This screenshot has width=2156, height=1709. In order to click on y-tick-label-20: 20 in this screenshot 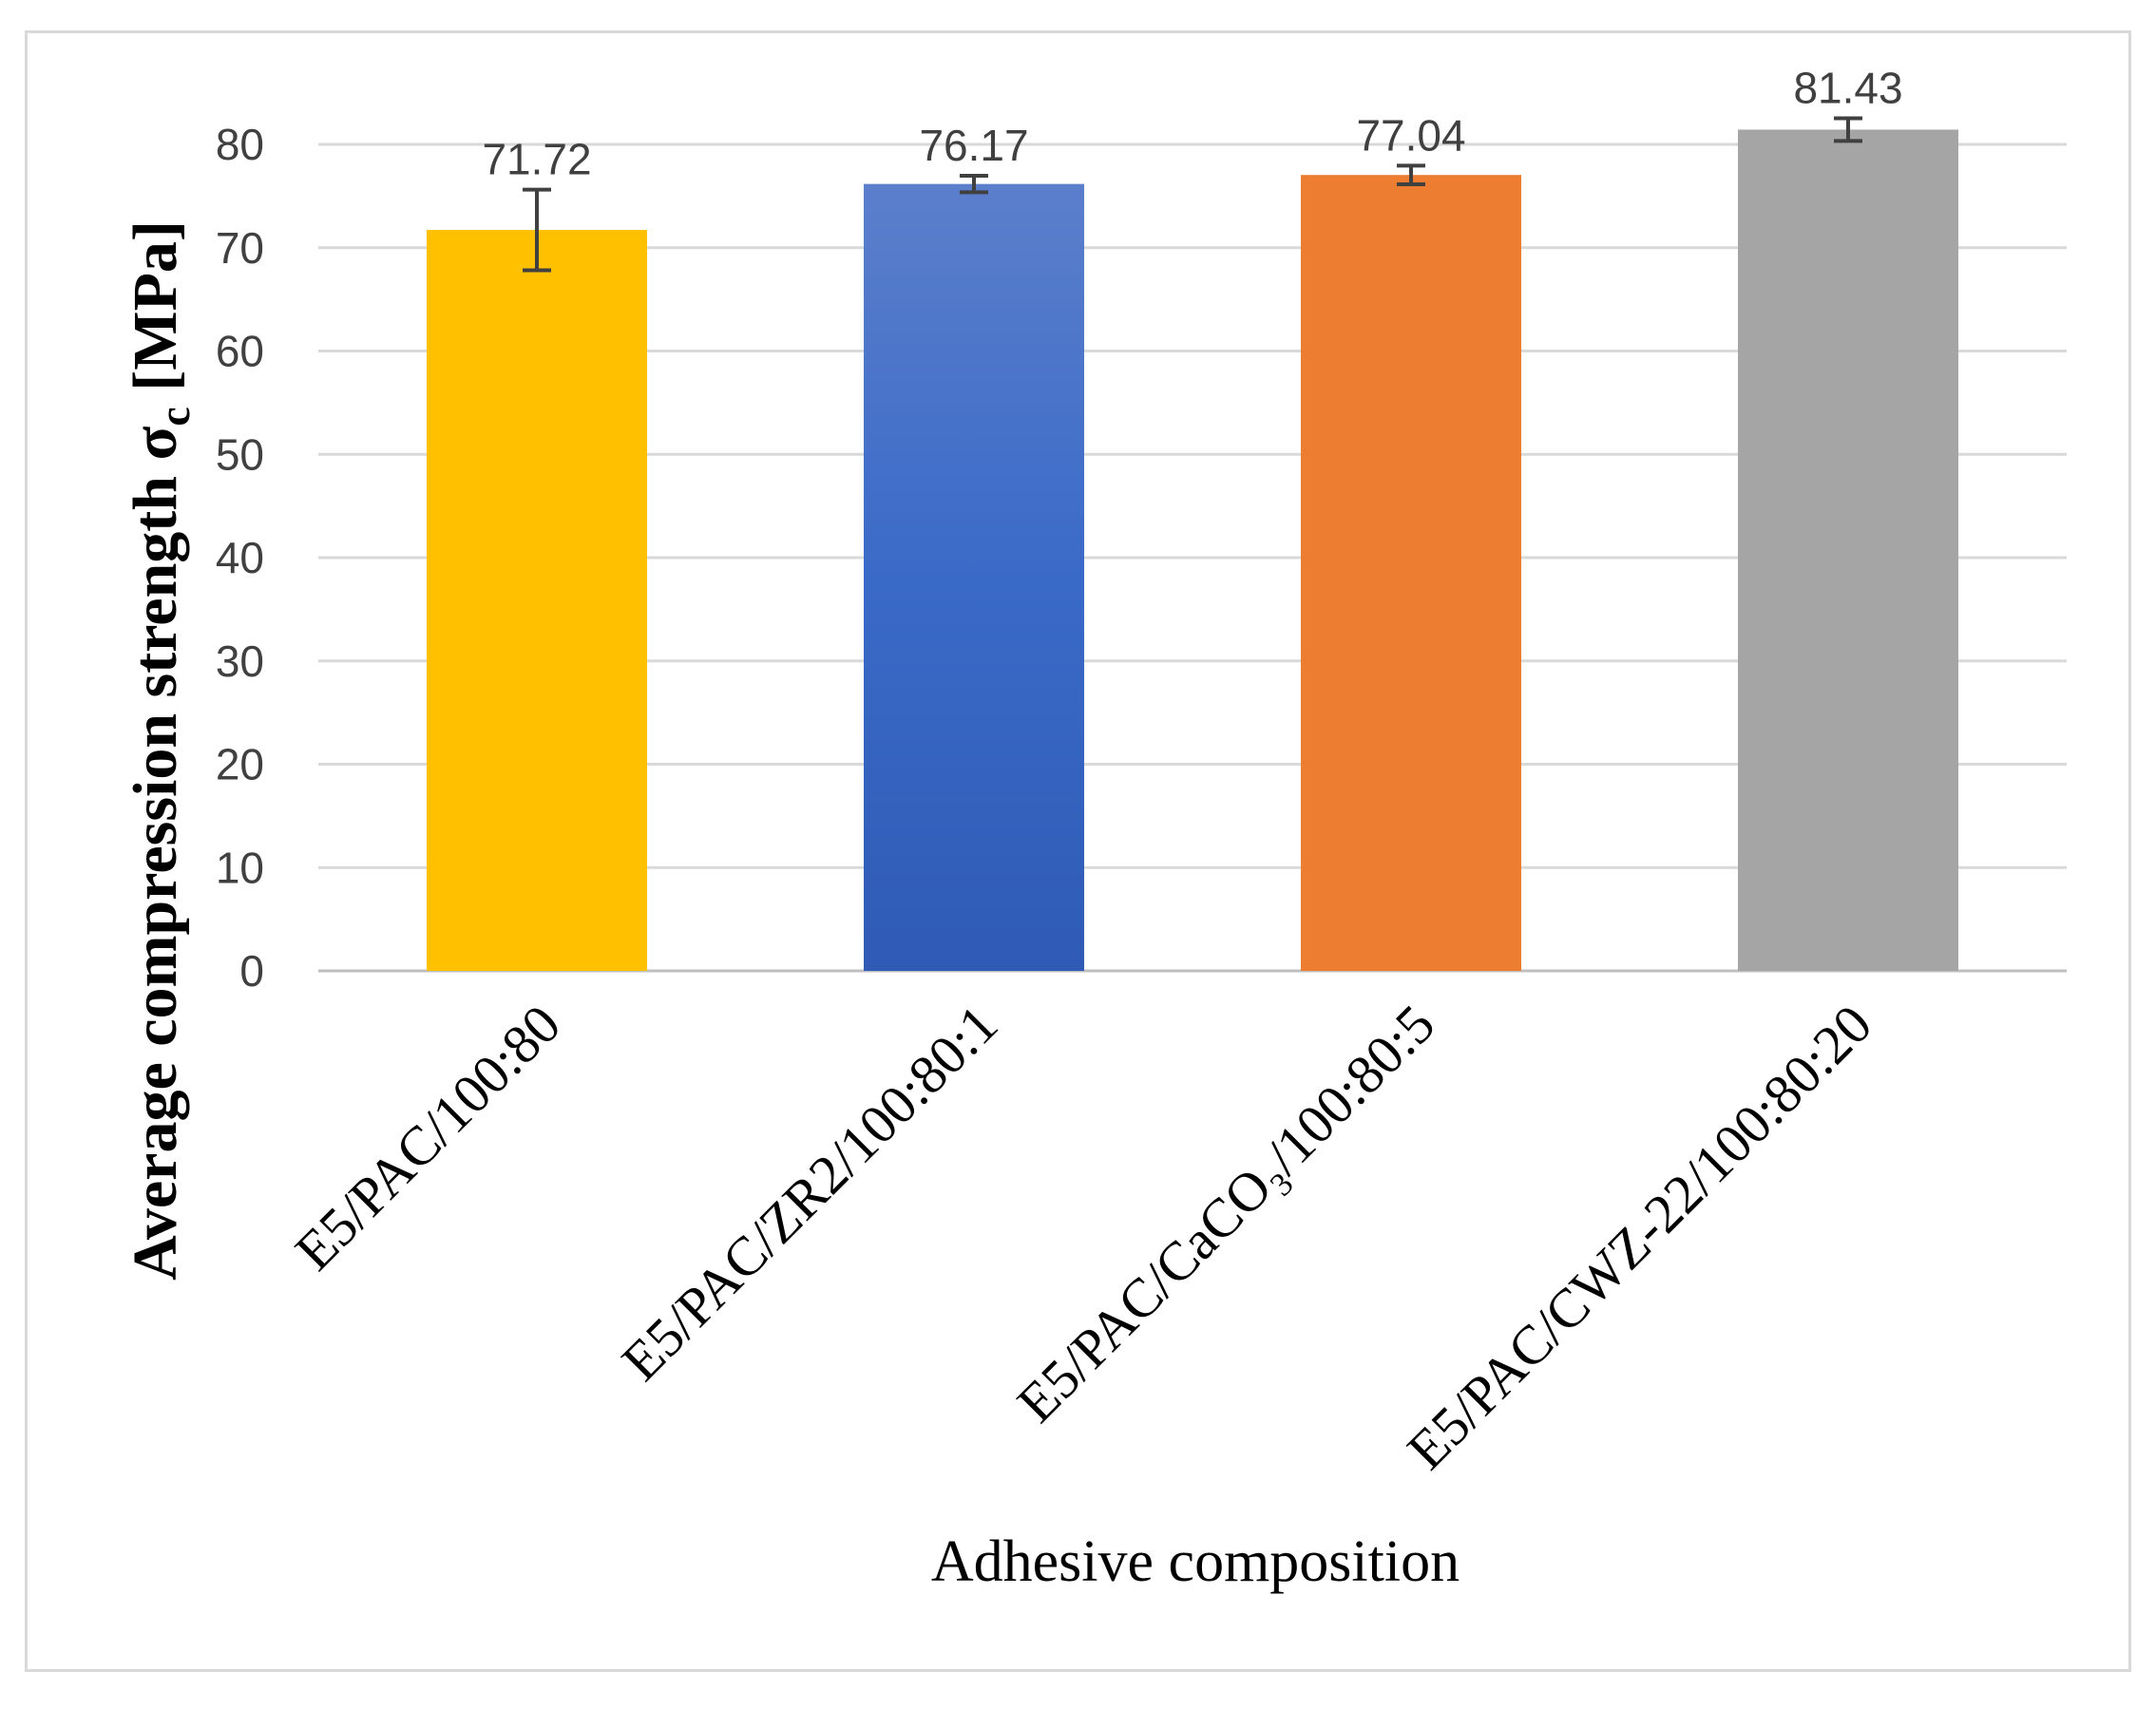, I will do `click(240, 765)`.